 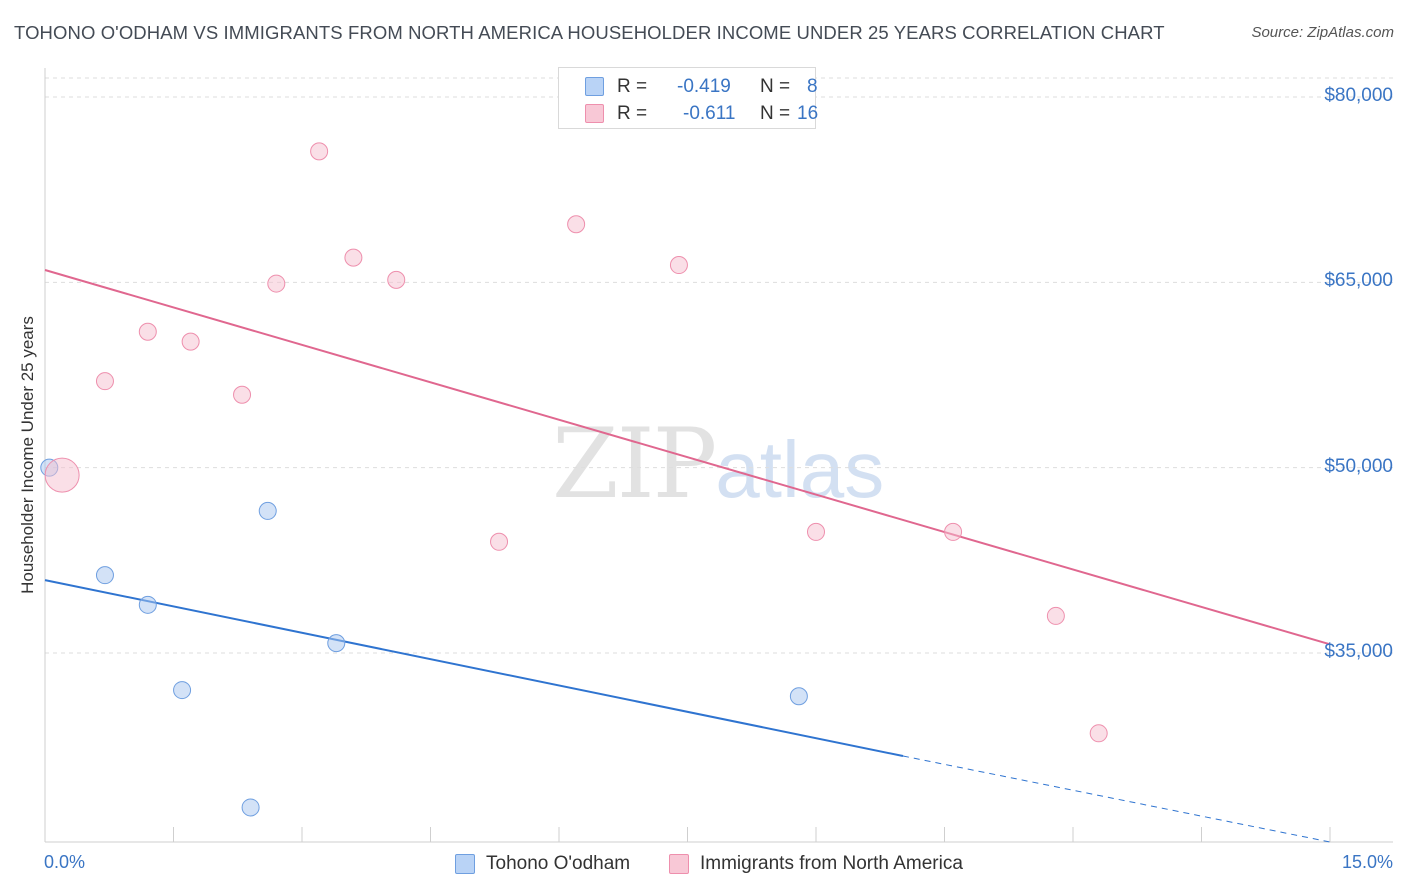 What do you see at coordinates (1358, 651) in the screenshot?
I see `y-tick-label: $35,000` at bounding box center [1358, 651].